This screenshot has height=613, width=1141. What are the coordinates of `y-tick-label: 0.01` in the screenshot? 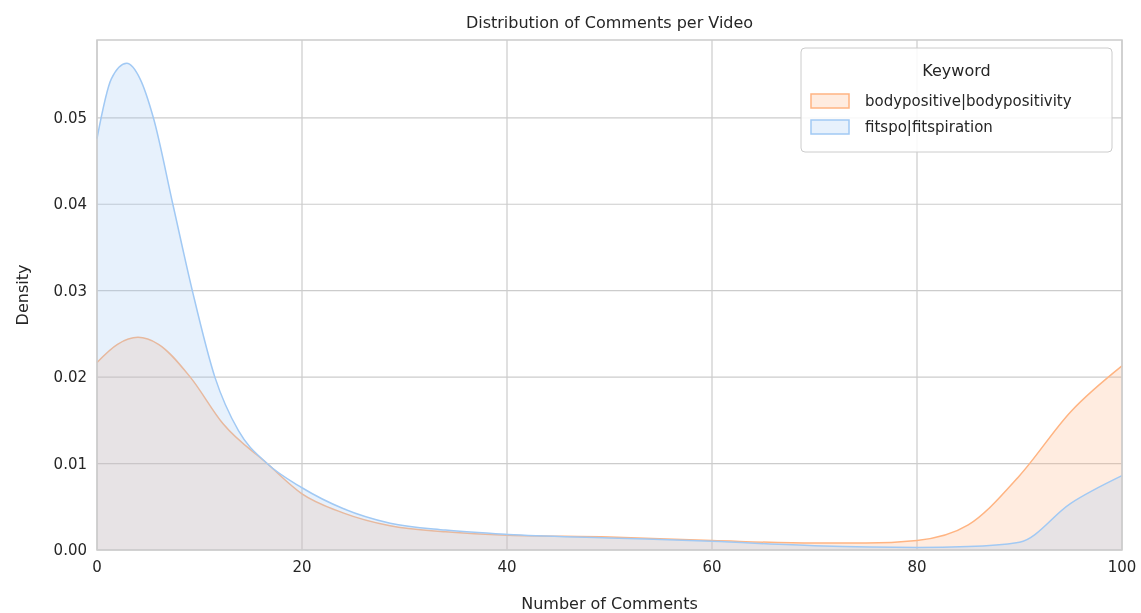 It's located at (70, 463).